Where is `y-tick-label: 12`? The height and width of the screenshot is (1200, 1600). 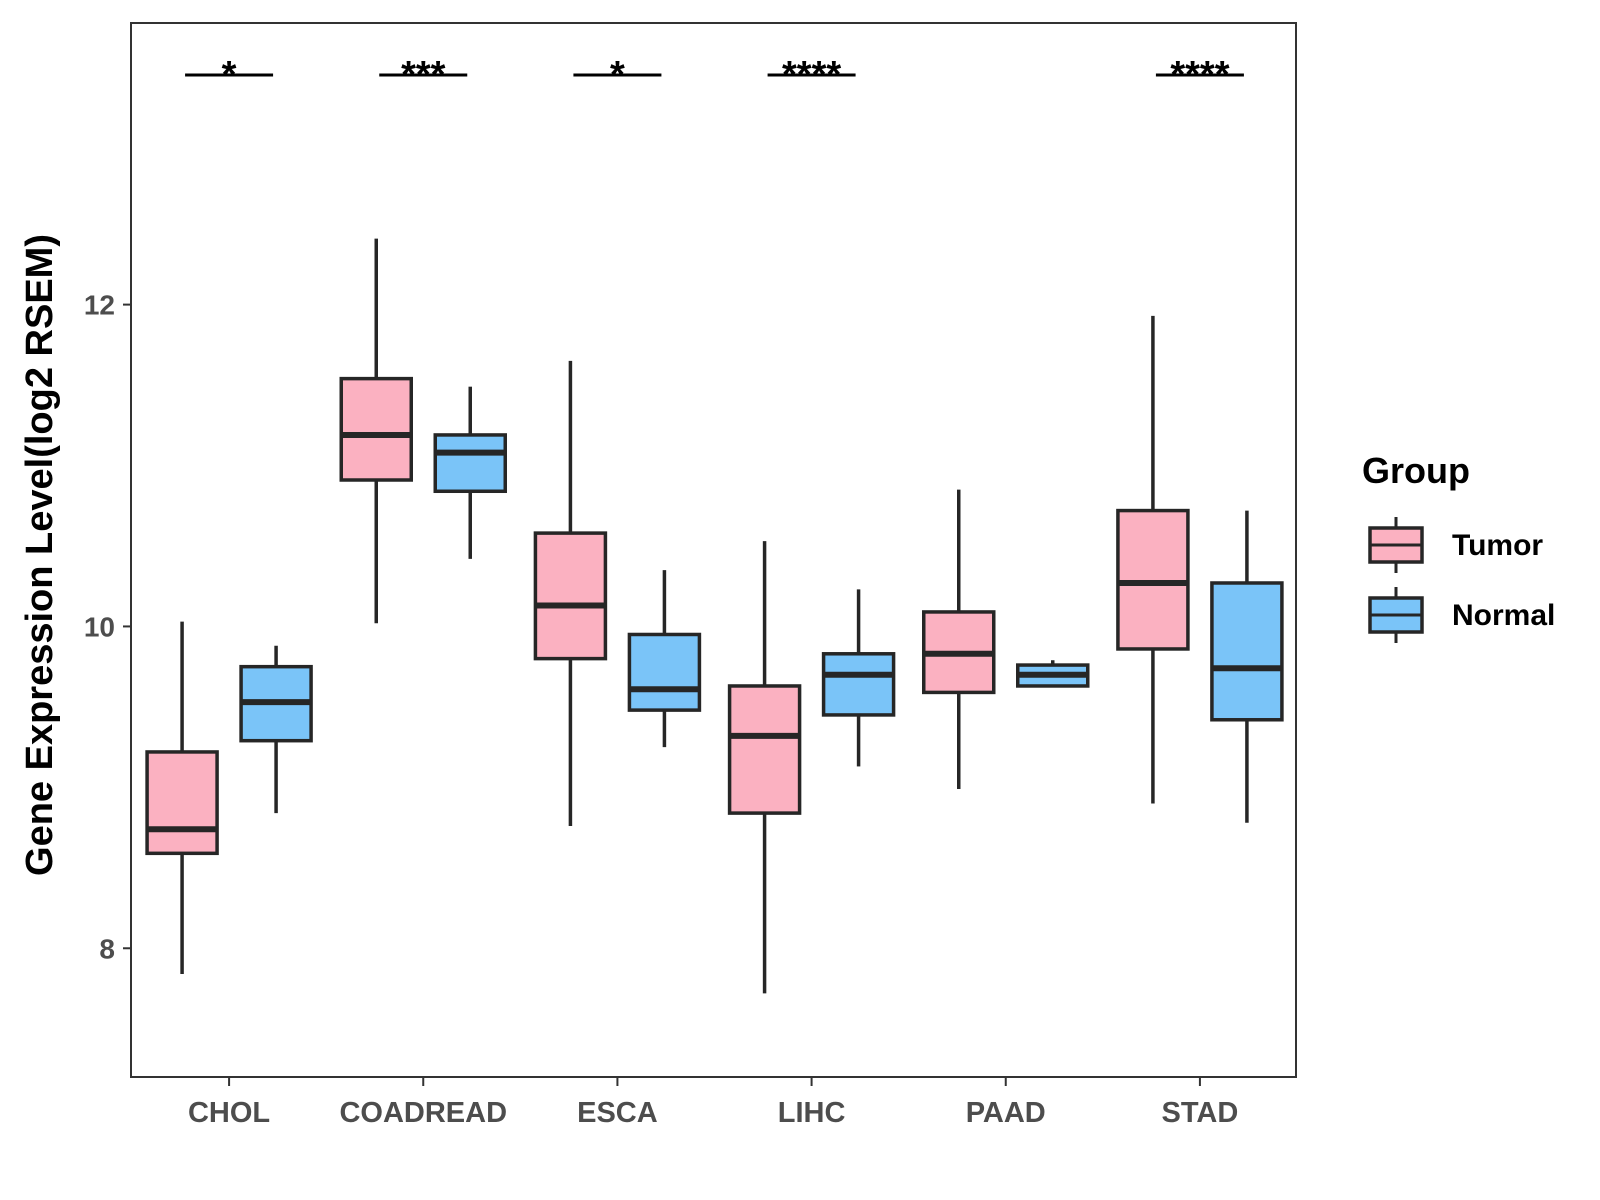 y-tick-label: 12 is located at coordinates (99, 305).